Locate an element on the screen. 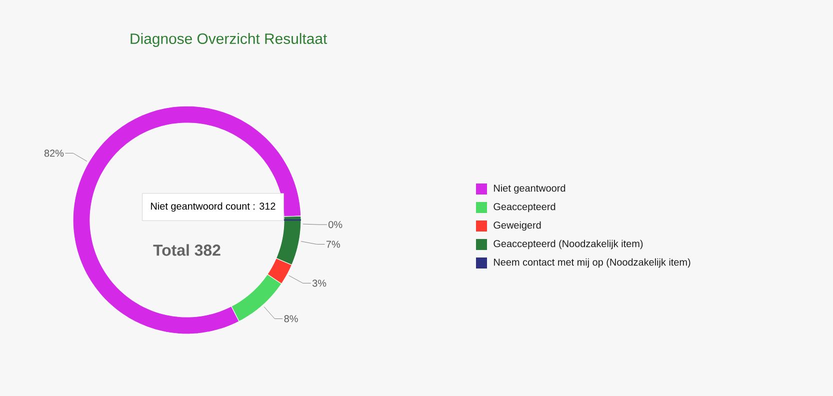 The width and height of the screenshot is (833, 396). data-label: 3% is located at coordinates (319, 283).